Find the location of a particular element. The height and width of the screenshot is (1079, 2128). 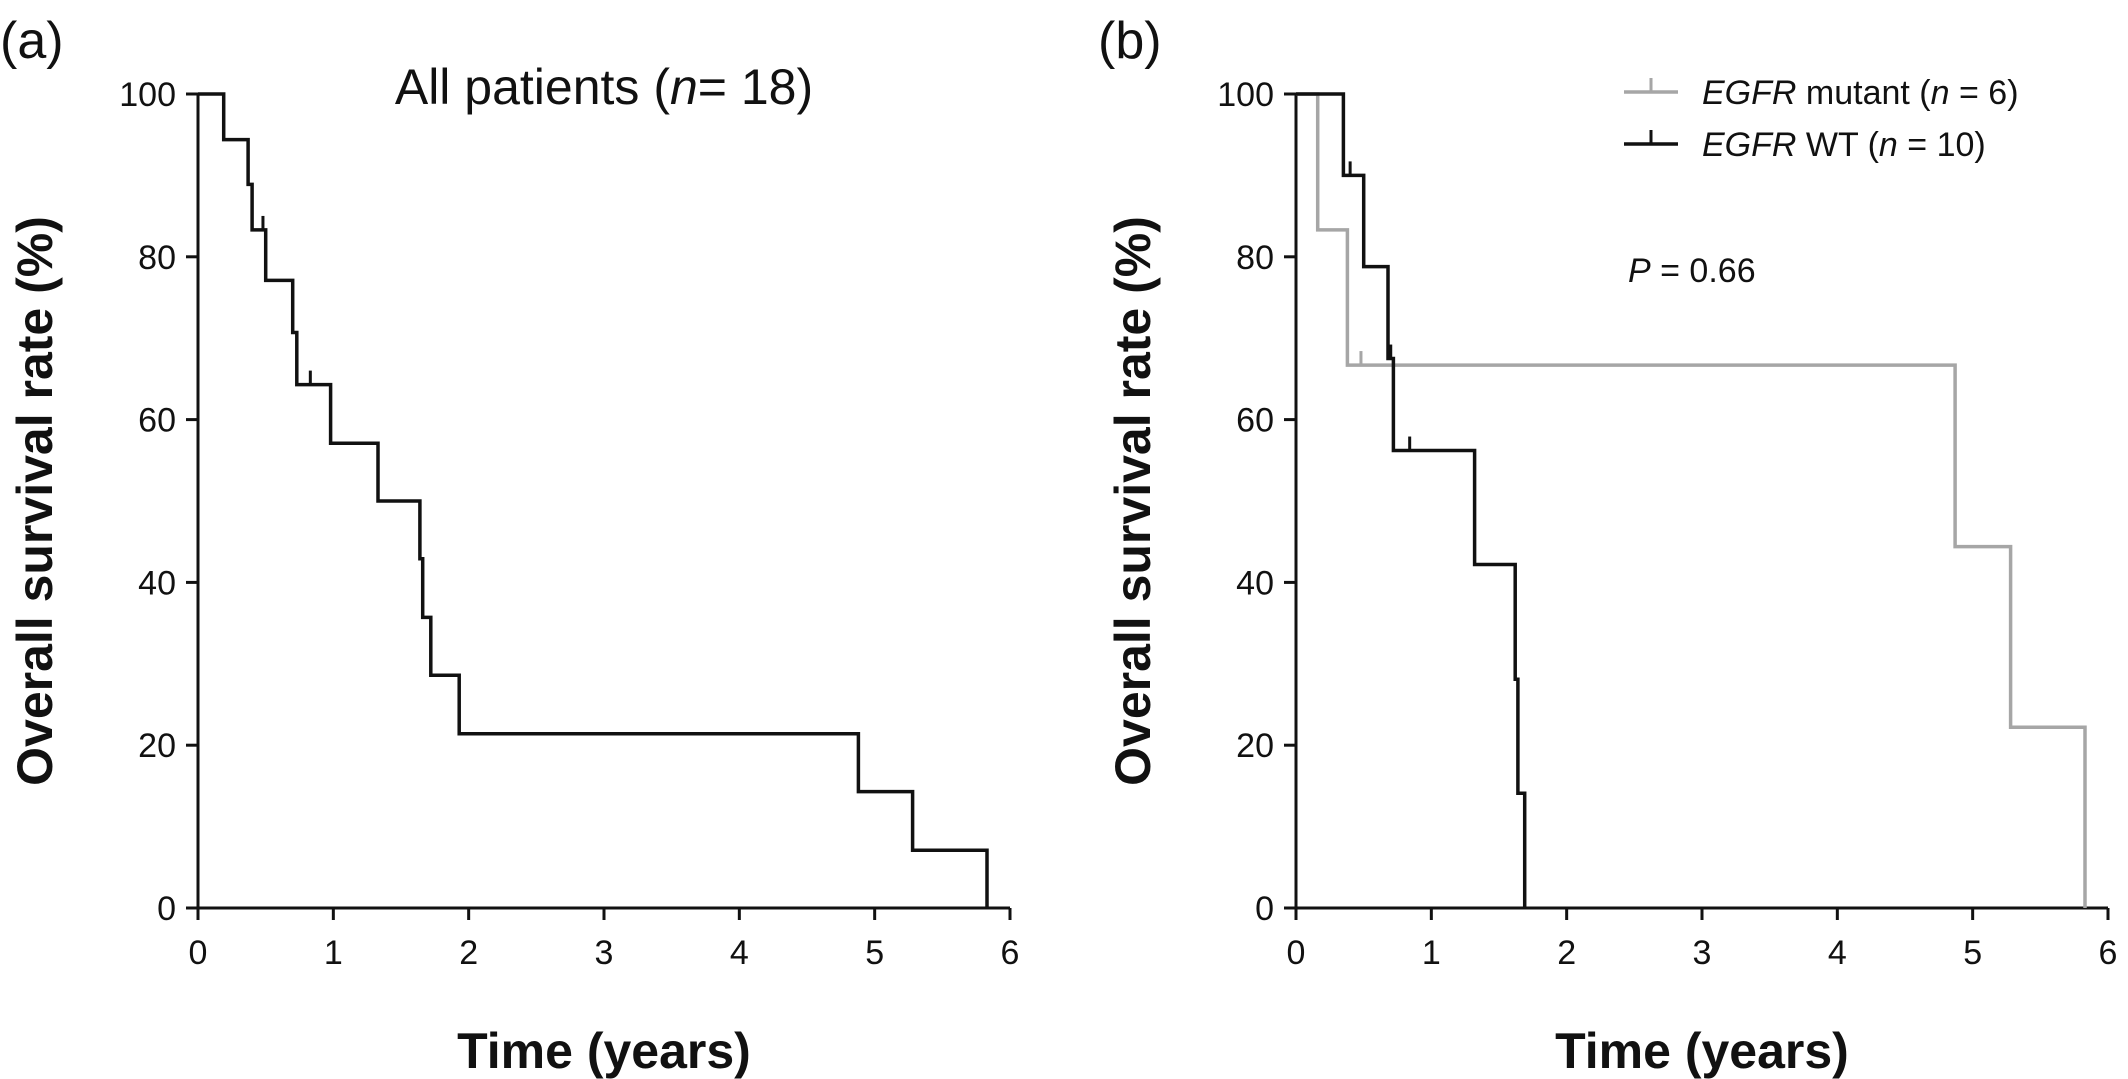

panel-label: (a) is located at coordinates (32, 41).